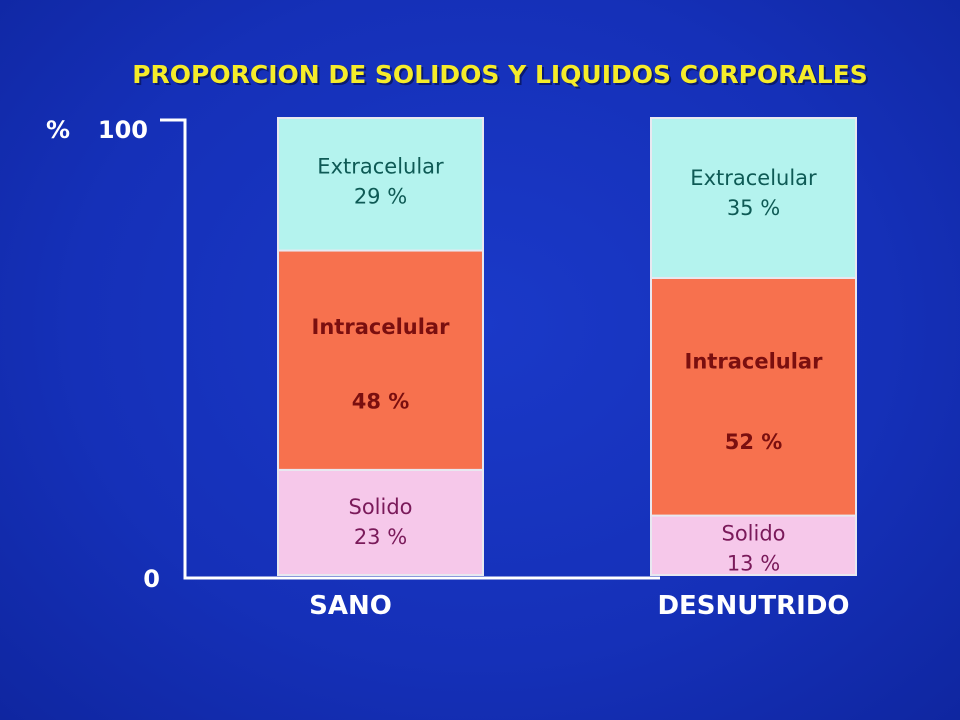 The width and height of the screenshot is (960, 720). I want to click on value-label-solido-sano: 23 %, so click(380, 537).